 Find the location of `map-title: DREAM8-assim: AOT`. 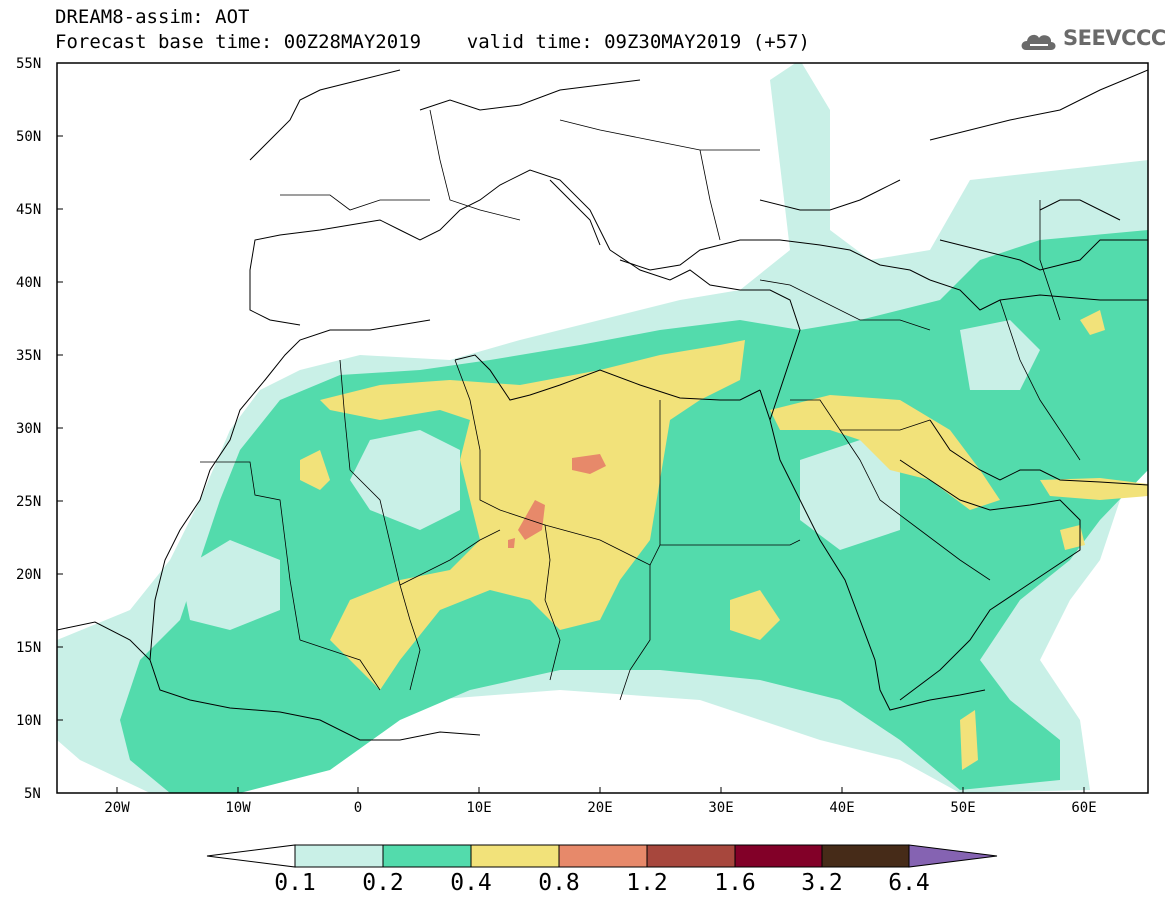

map-title: DREAM8-assim: AOT is located at coordinates (152, 17).